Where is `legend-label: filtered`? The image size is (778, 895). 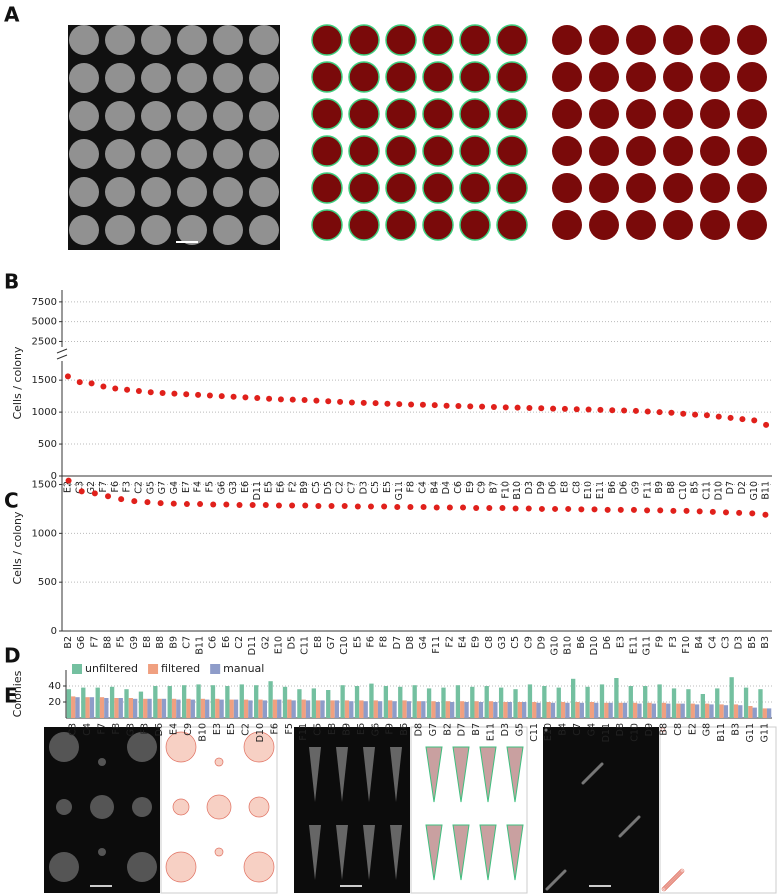
legend-label: filtered is located at coordinates (180, 668).